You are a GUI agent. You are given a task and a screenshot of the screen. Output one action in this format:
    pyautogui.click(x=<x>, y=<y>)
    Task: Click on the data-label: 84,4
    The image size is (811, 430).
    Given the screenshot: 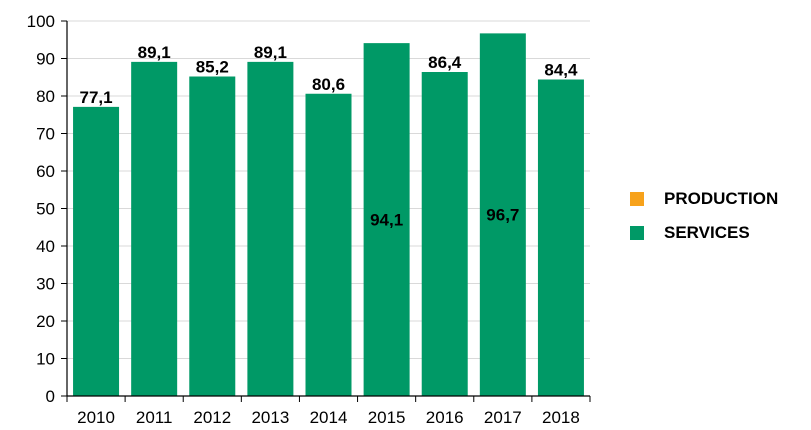 What is the action you would take?
    pyautogui.click(x=561, y=70)
    